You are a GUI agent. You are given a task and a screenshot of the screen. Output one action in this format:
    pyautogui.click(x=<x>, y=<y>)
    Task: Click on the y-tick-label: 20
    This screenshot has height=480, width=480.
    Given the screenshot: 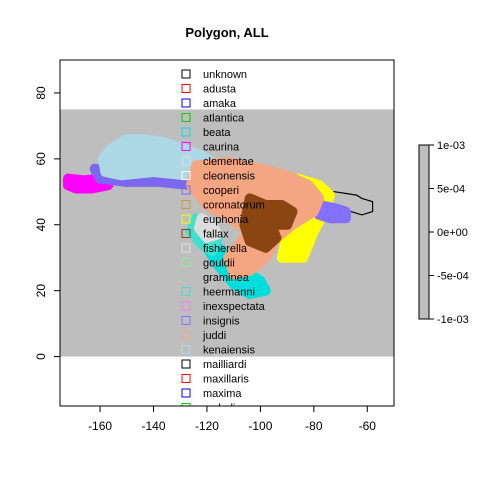 What is the action you would take?
    pyautogui.click(x=41, y=291)
    